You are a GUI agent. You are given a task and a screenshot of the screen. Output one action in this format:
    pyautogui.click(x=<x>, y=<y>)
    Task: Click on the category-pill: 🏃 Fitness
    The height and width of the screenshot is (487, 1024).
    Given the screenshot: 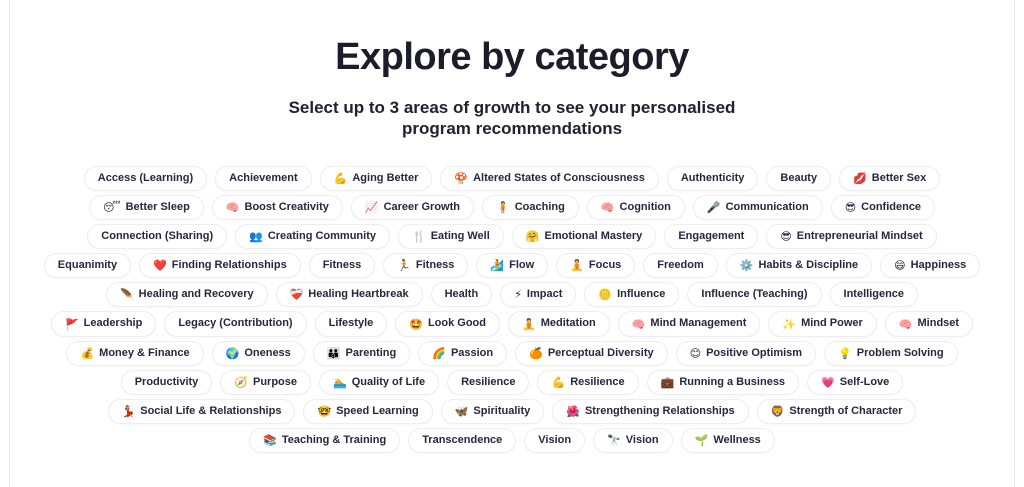 What is the action you would take?
    pyautogui.click(x=426, y=266)
    